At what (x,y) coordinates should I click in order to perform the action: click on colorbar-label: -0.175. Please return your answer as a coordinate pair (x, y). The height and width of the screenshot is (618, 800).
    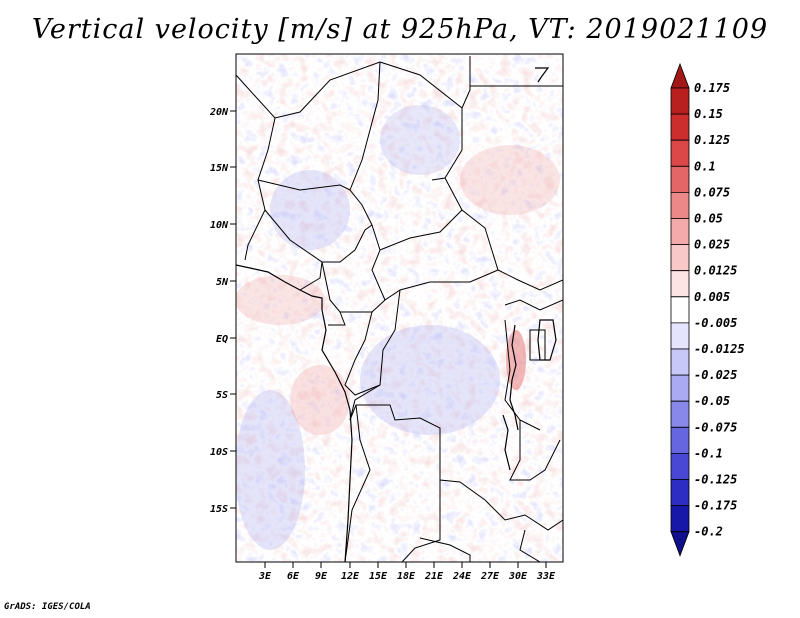
    Looking at the image, I should click on (715, 506).